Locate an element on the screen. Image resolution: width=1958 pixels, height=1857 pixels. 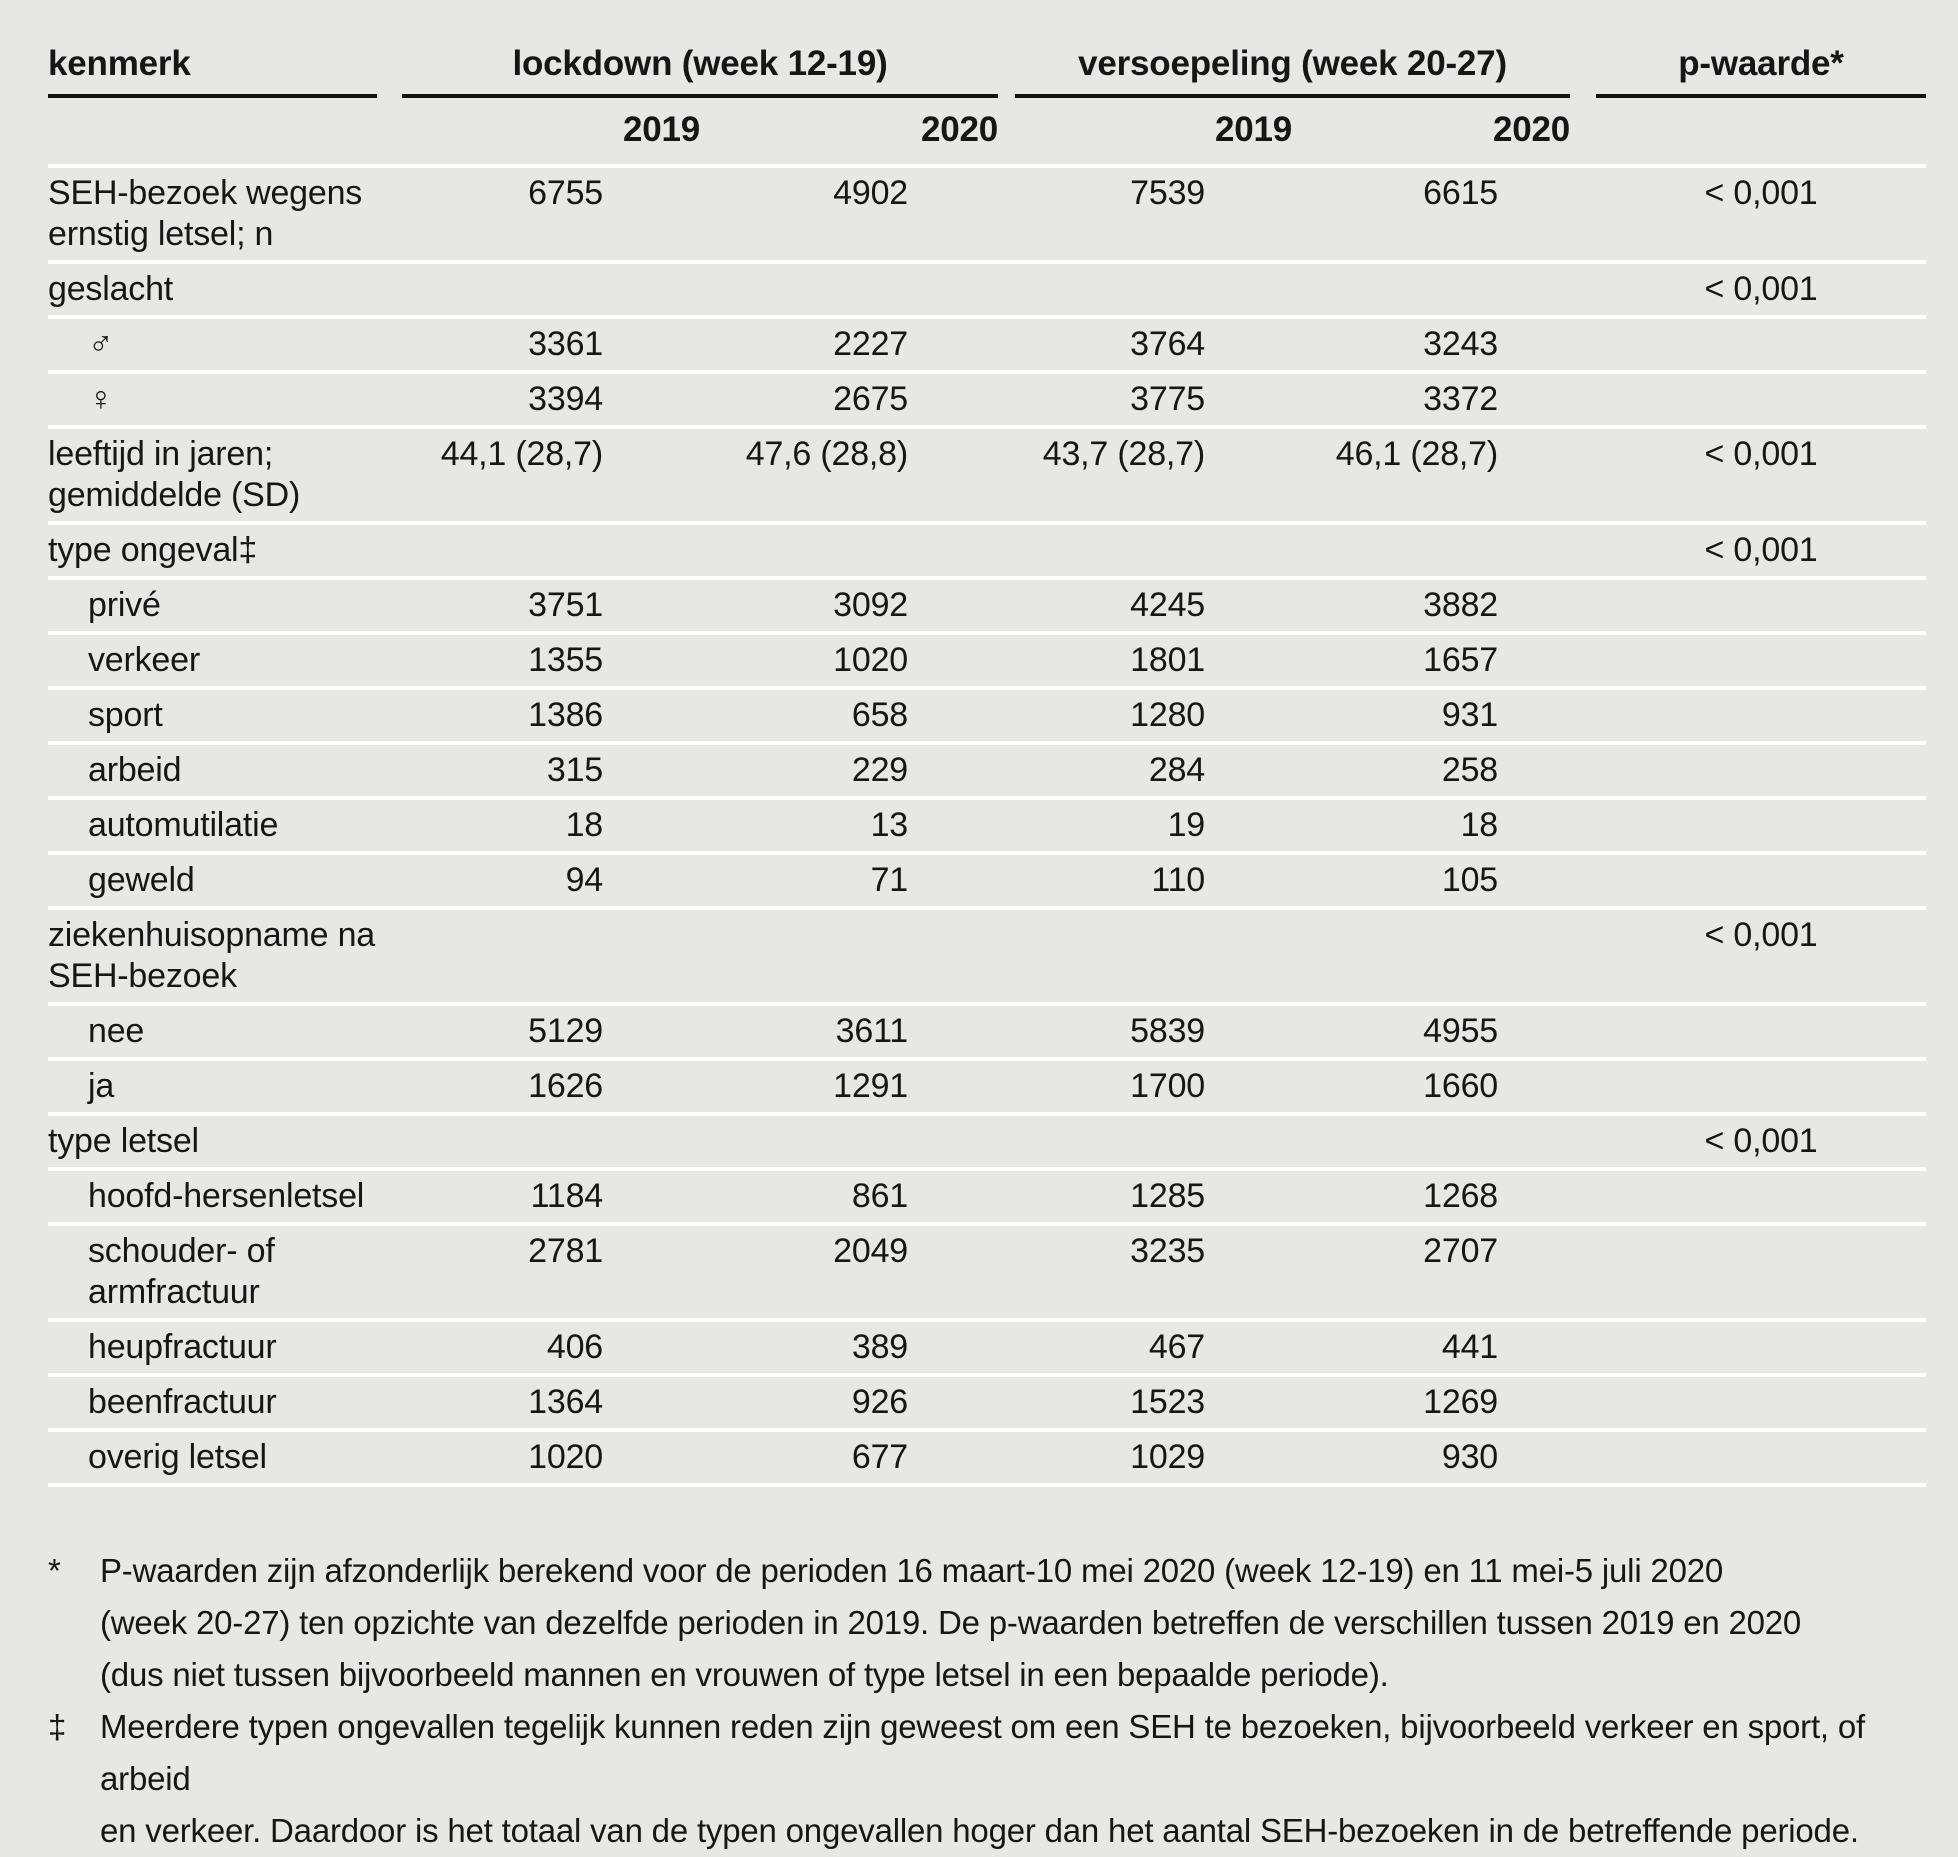
table-row: type letsel < 0,001 is located at coordinates (987, 1139).